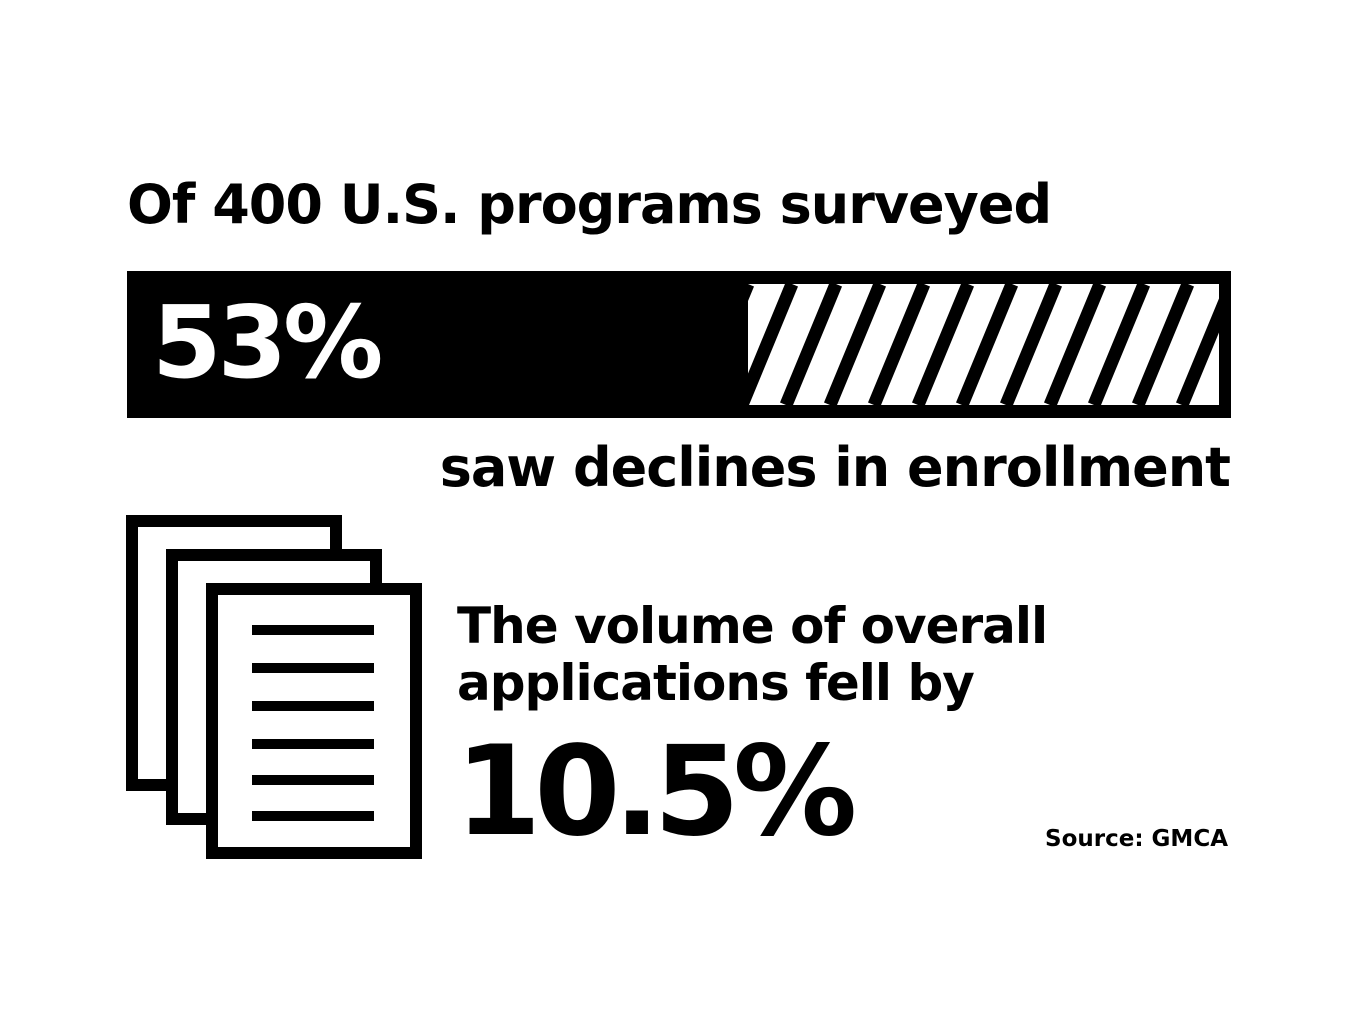  Describe the element at coordinates (267, 342) in the screenshot. I see `progress-value-label: 53%` at that location.